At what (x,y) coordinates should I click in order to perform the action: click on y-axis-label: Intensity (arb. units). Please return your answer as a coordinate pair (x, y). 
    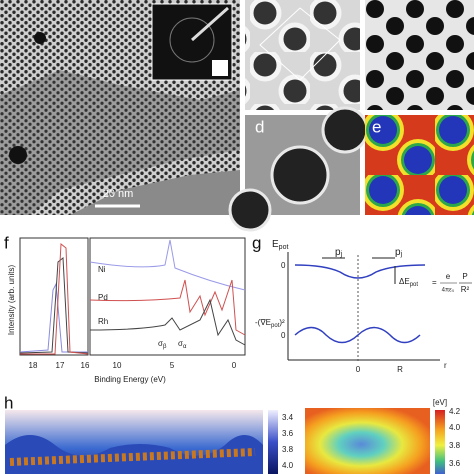
    Looking at the image, I should click on (11, 300).